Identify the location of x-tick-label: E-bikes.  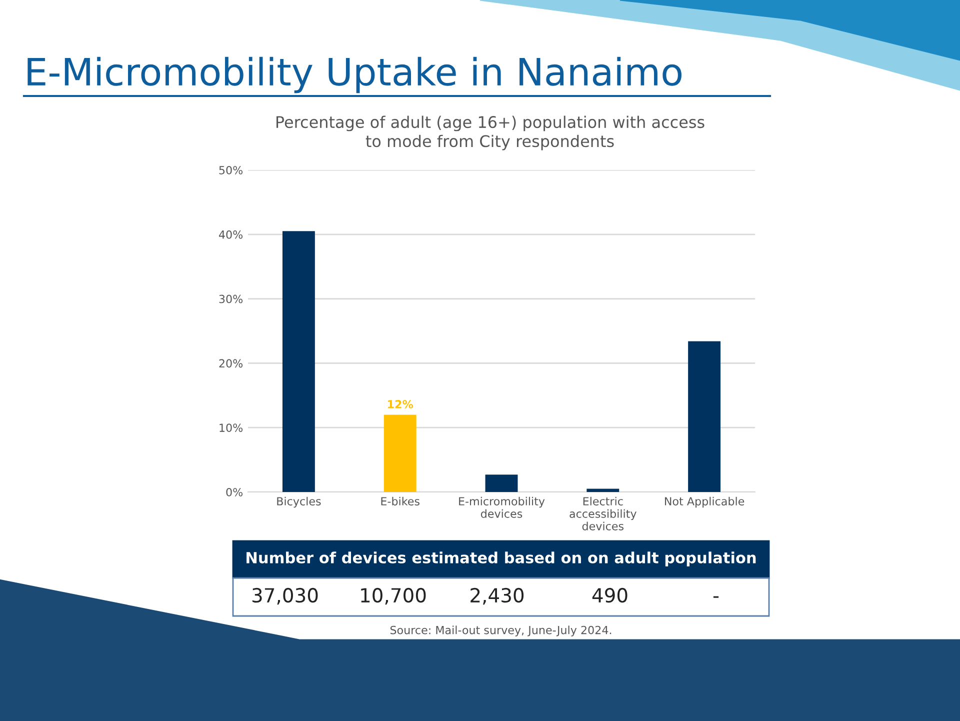
(400, 501).